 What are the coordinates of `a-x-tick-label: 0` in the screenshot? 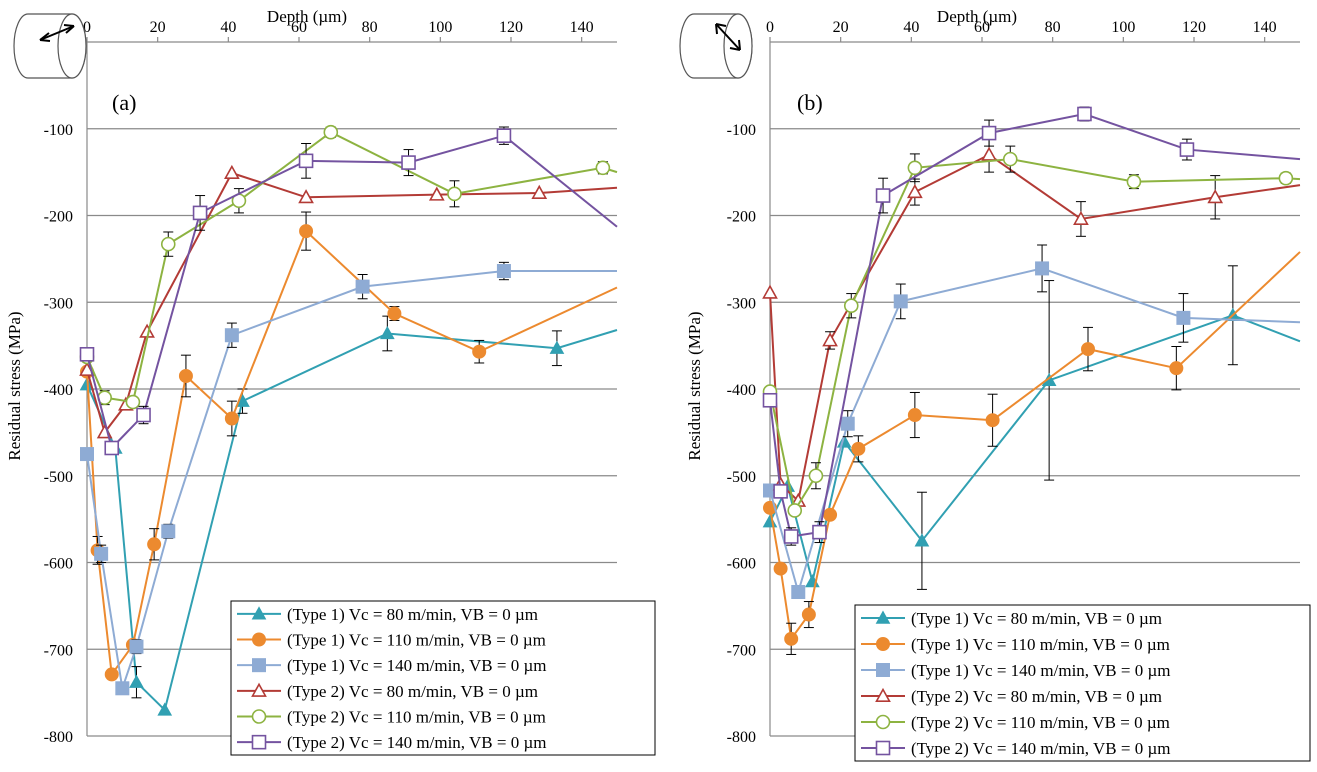 It's located at (87, 27).